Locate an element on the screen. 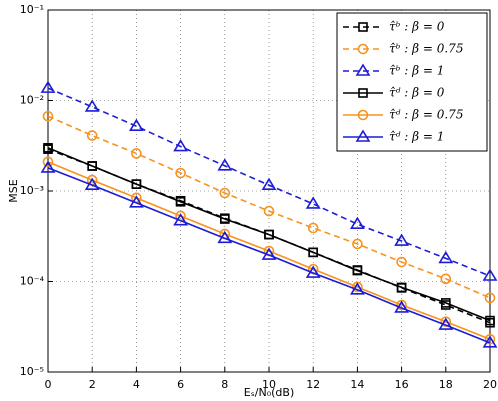 This screenshot has width=498, height=401. x-tick-label: 2 is located at coordinates (92, 384).